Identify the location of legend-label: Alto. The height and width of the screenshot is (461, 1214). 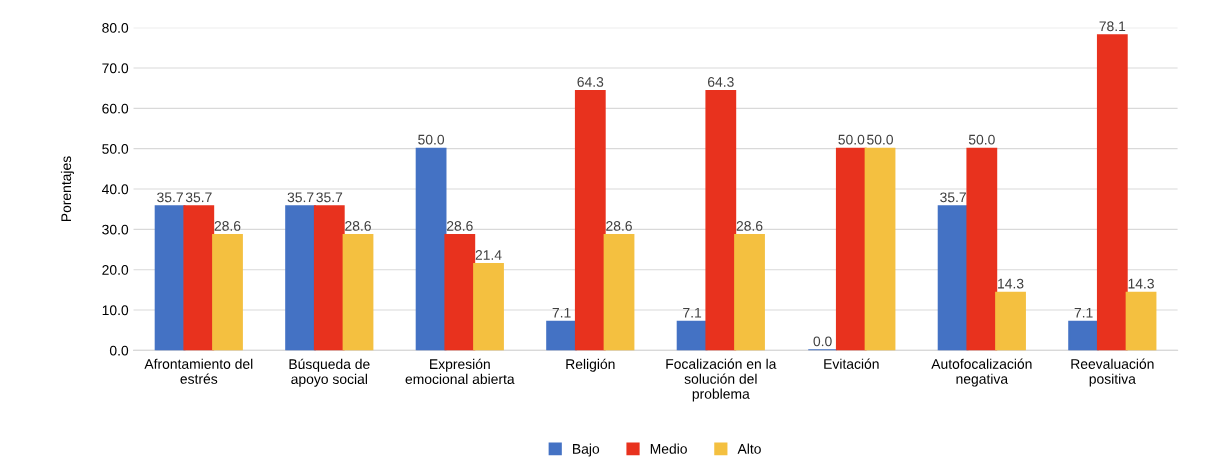
(749, 448).